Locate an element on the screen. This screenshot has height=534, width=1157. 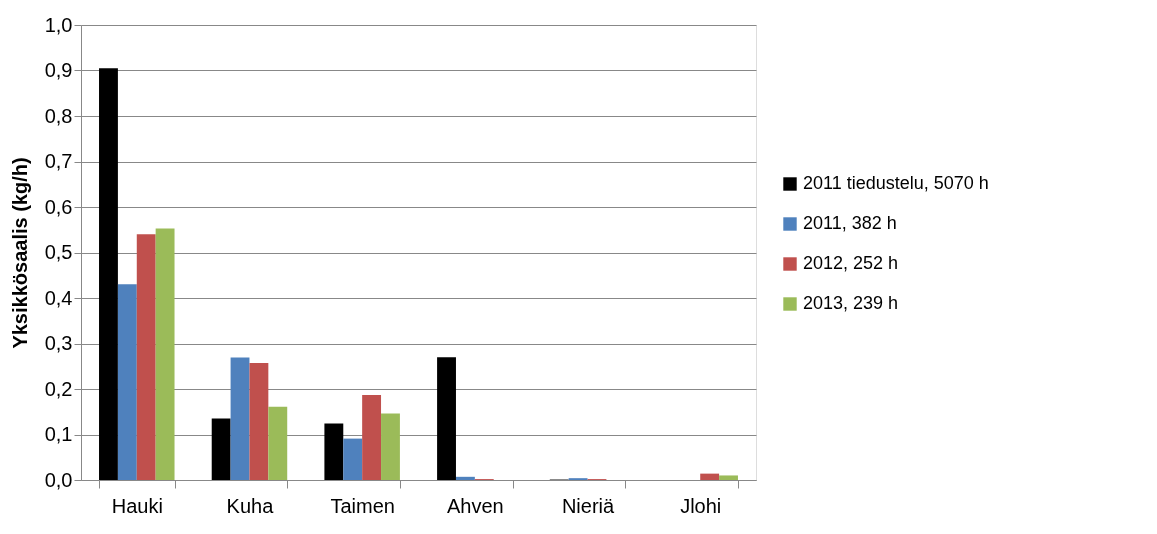
y-axis-title: Yksikkösaalis (kg/h) is located at coordinates (19, 253).